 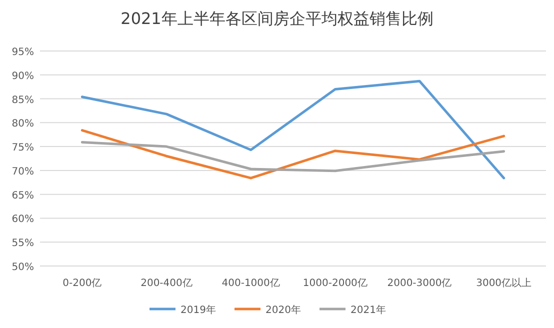 I want to click on y-tick-label: 90%, so click(x=23, y=76).